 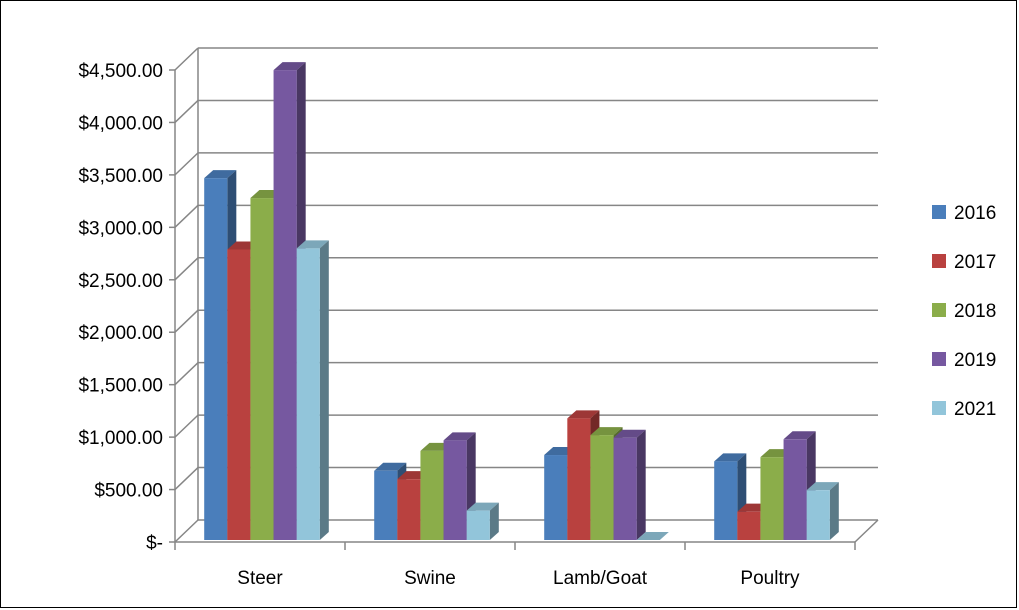 I want to click on y-tick-label: $2,500.00, so click(x=120, y=281).